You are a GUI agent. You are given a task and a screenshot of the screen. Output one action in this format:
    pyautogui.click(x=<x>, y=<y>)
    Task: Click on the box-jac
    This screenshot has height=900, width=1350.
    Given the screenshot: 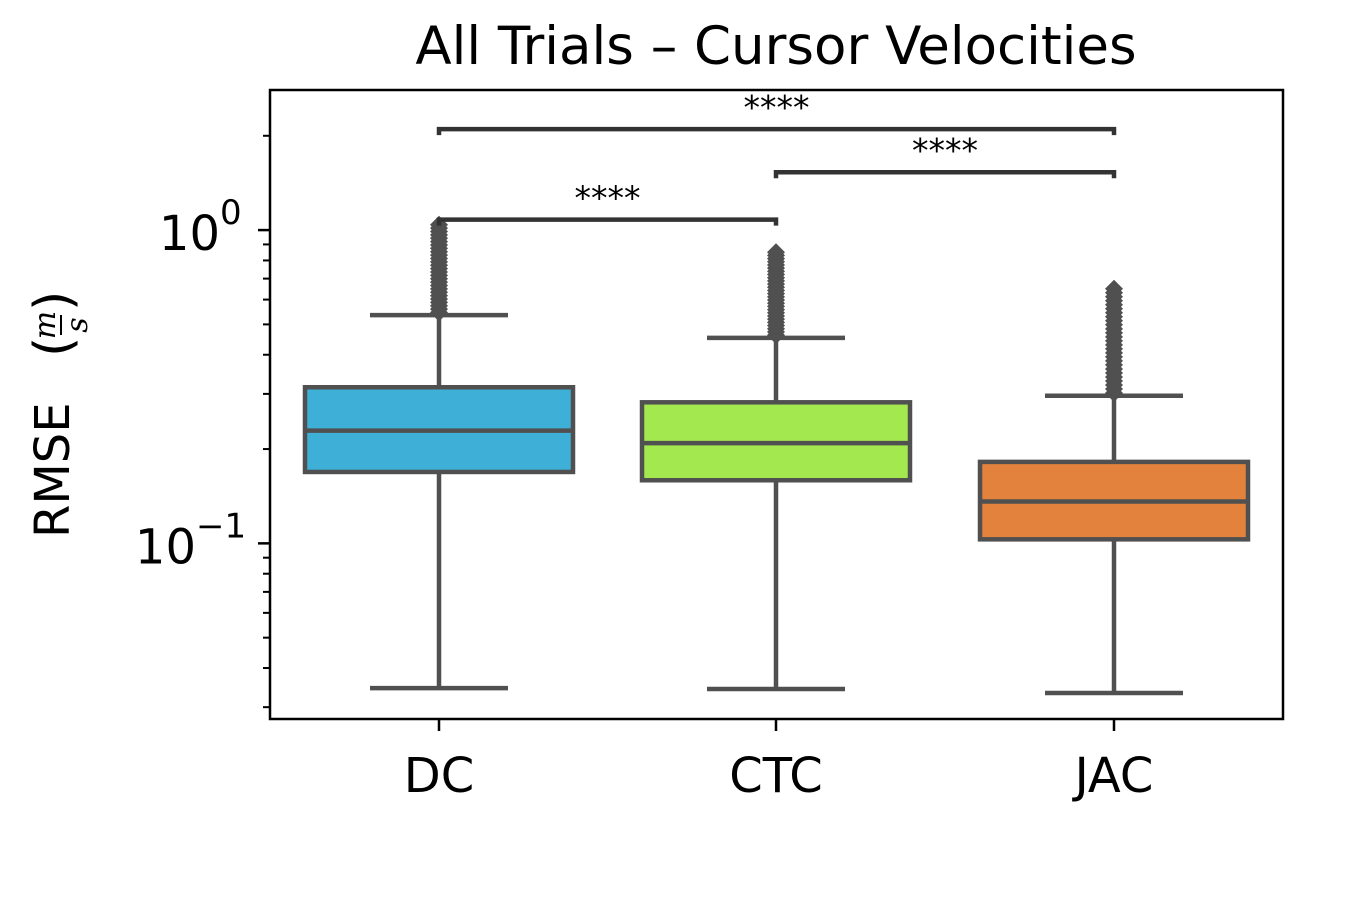 What is the action you would take?
    pyautogui.click(x=1114, y=487)
    